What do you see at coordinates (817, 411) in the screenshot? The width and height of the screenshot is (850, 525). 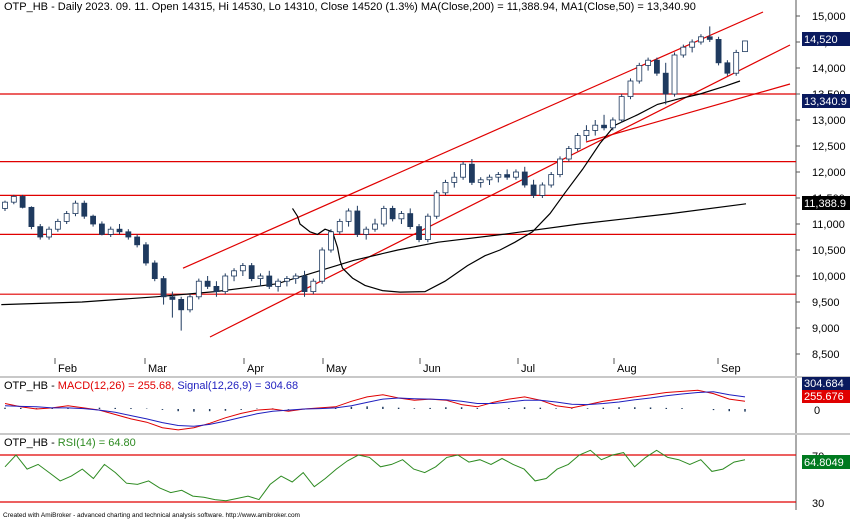 I see `macd-zero-tick: 0` at bounding box center [817, 411].